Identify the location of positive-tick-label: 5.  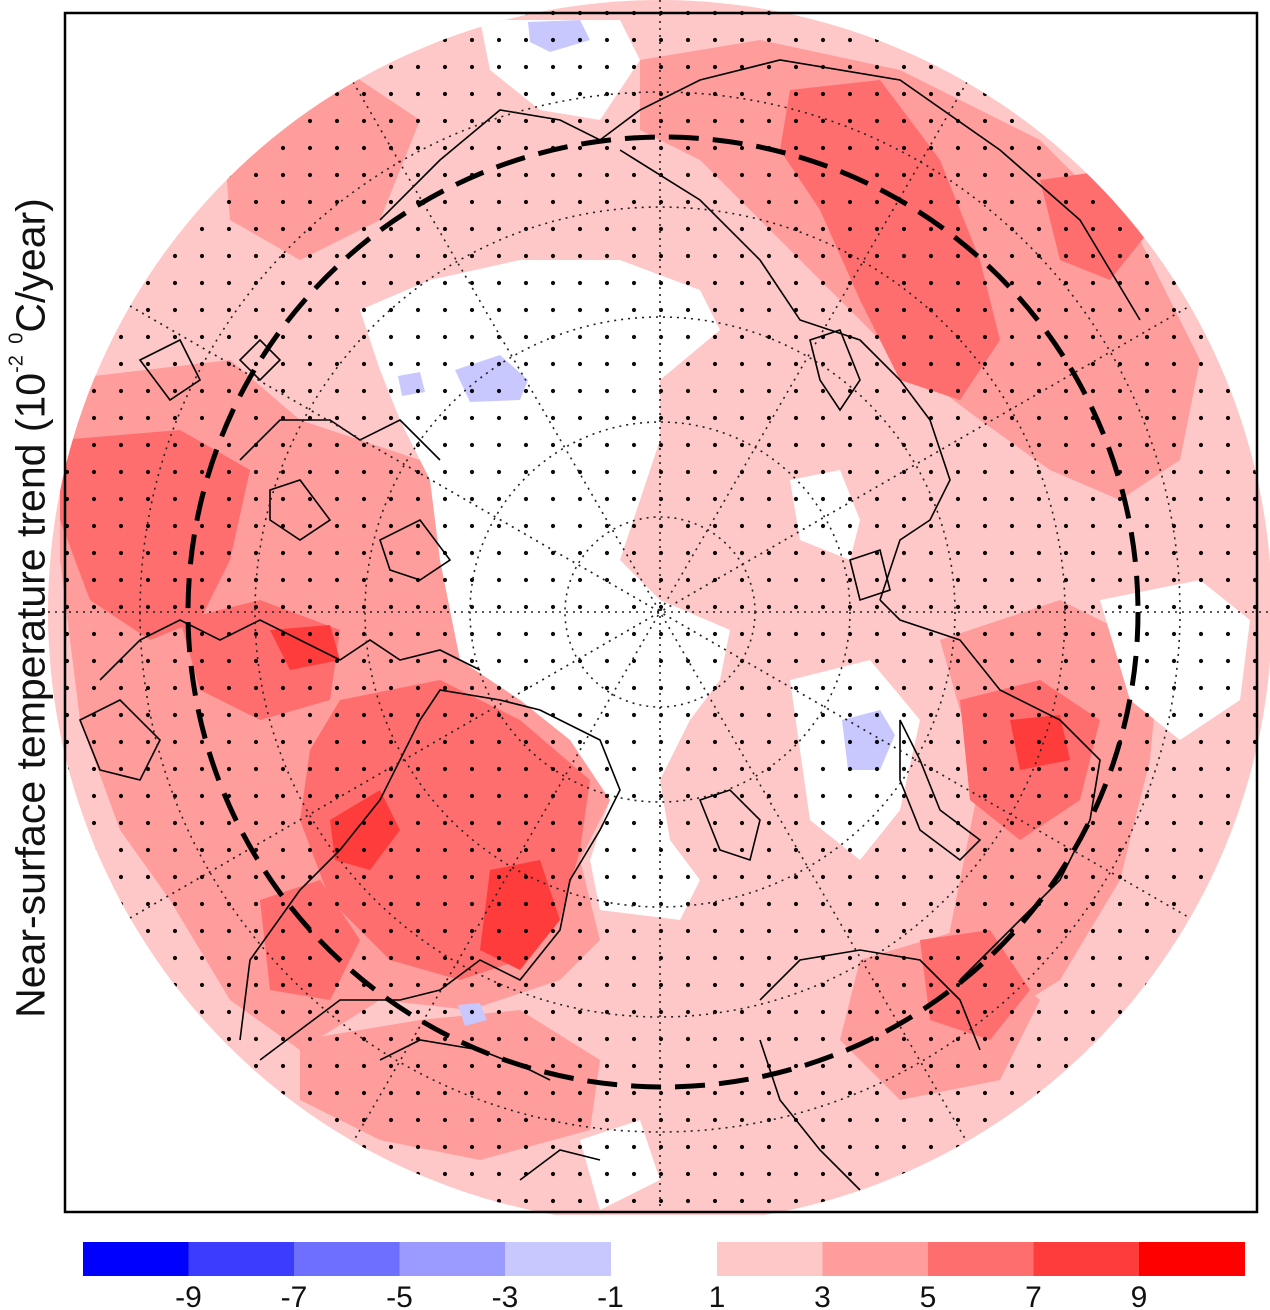
(928, 1295).